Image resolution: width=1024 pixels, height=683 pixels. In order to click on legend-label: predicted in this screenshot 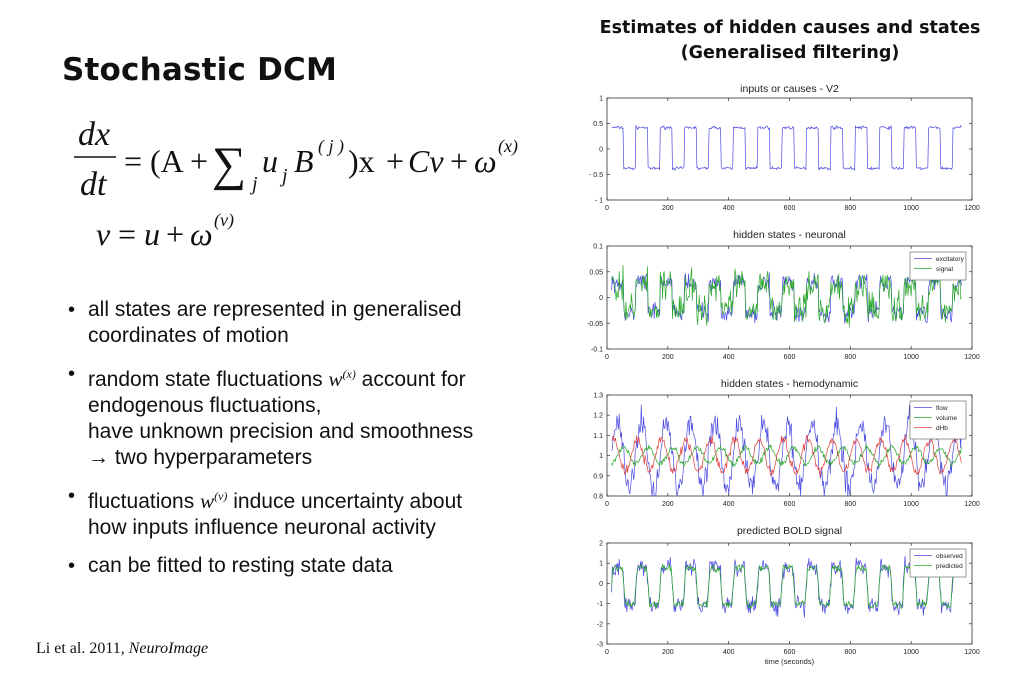, I will do `click(949, 566)`.